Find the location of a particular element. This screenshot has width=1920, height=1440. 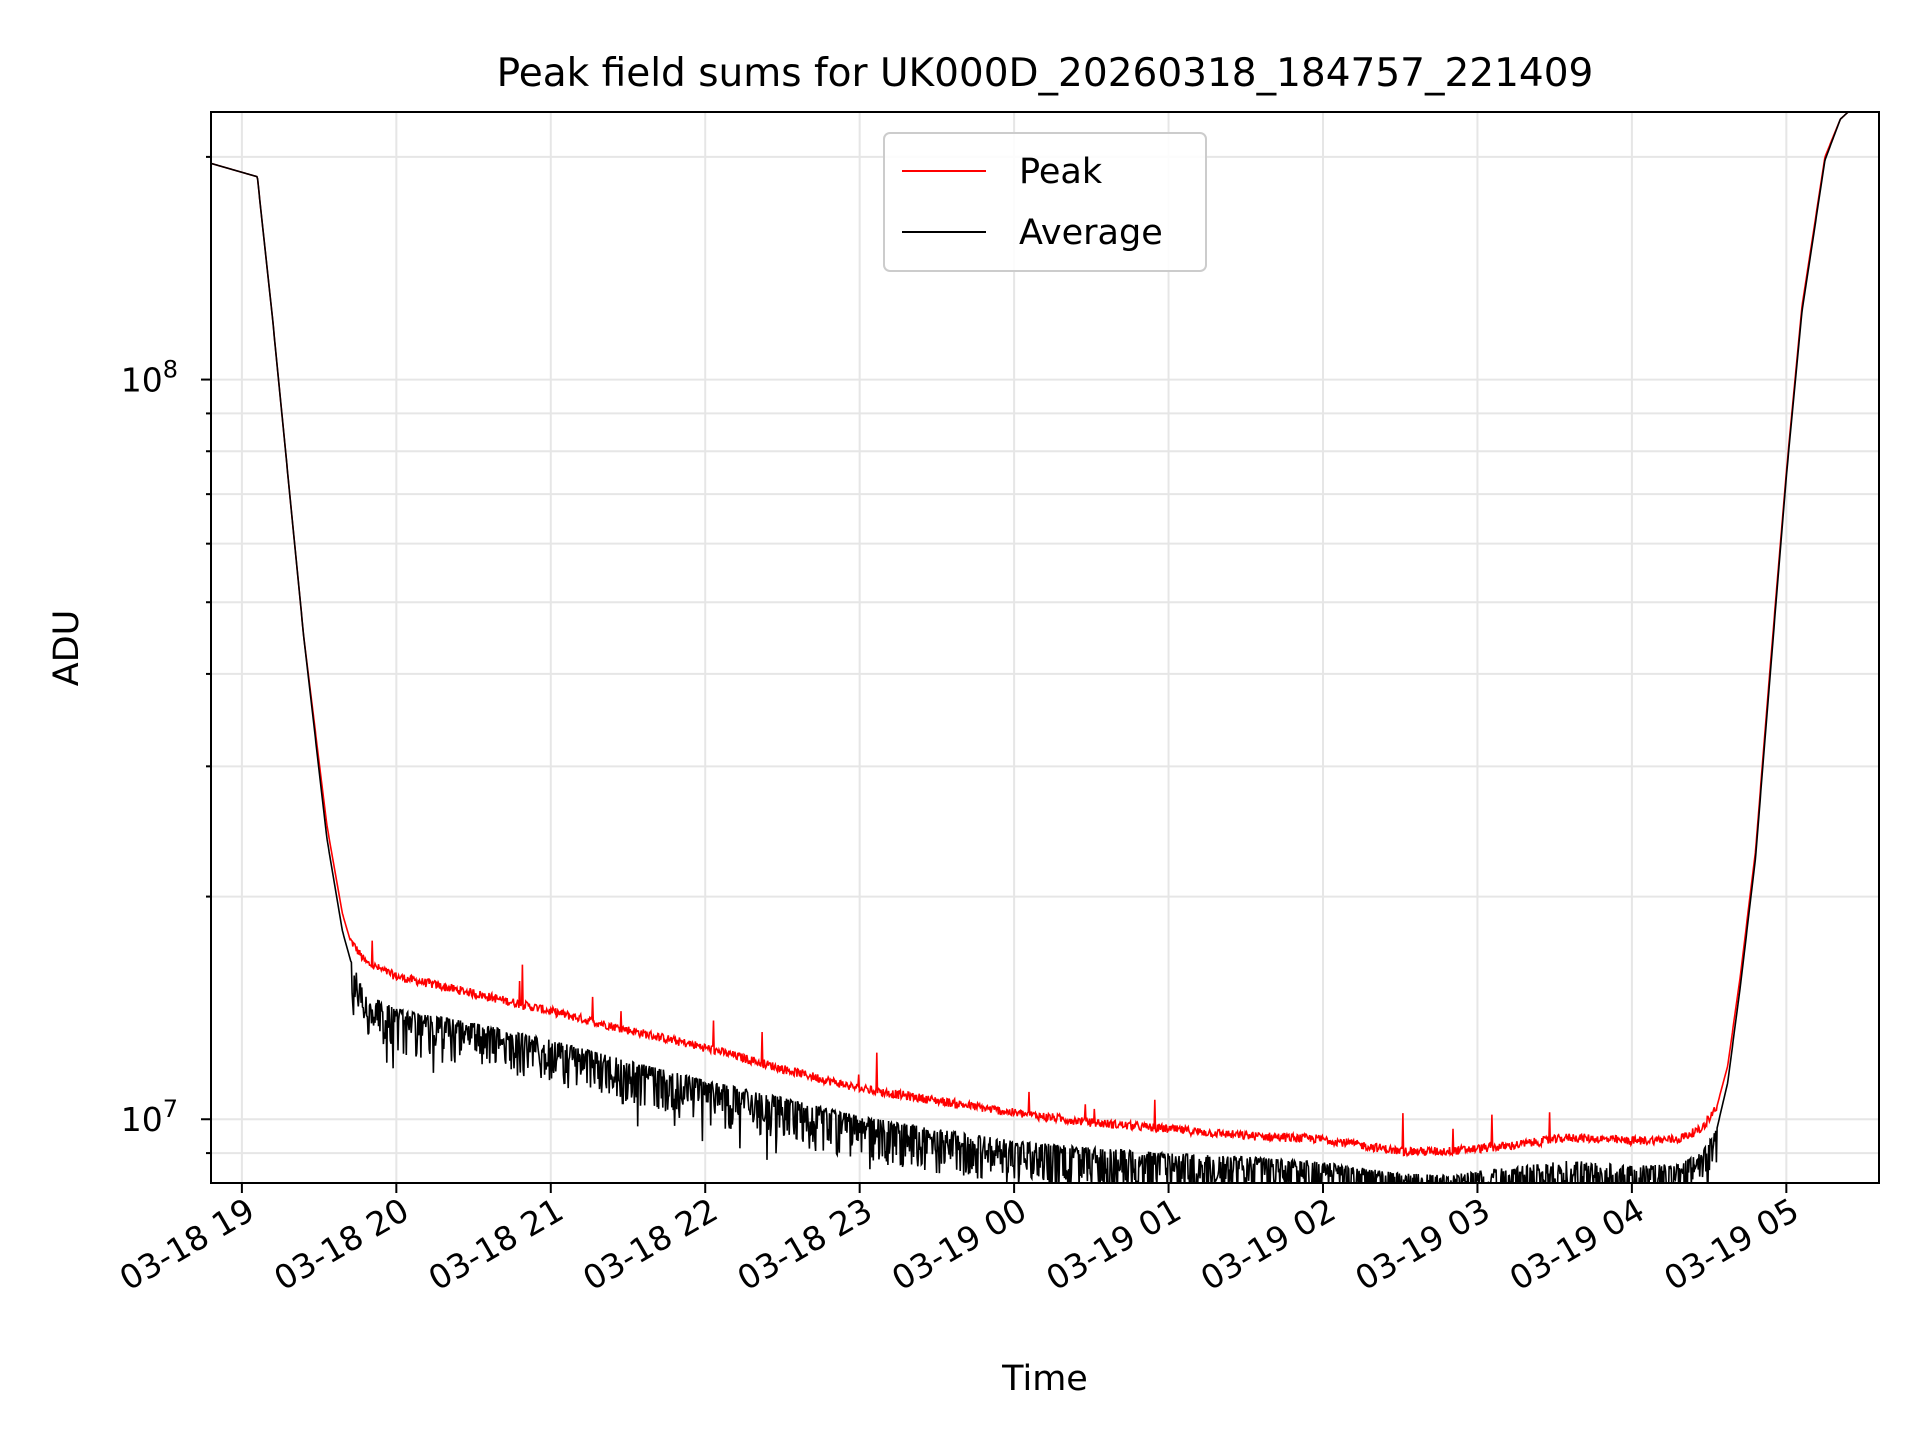

legend-label-average: Average is located at coordinates (1091, 233).